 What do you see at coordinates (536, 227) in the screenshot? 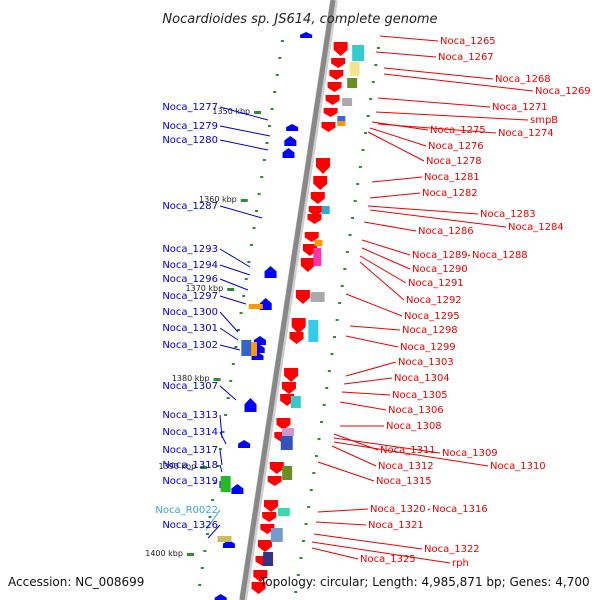
I see `right-gene-label: Noca_1284` at bounding box center [536, 227].